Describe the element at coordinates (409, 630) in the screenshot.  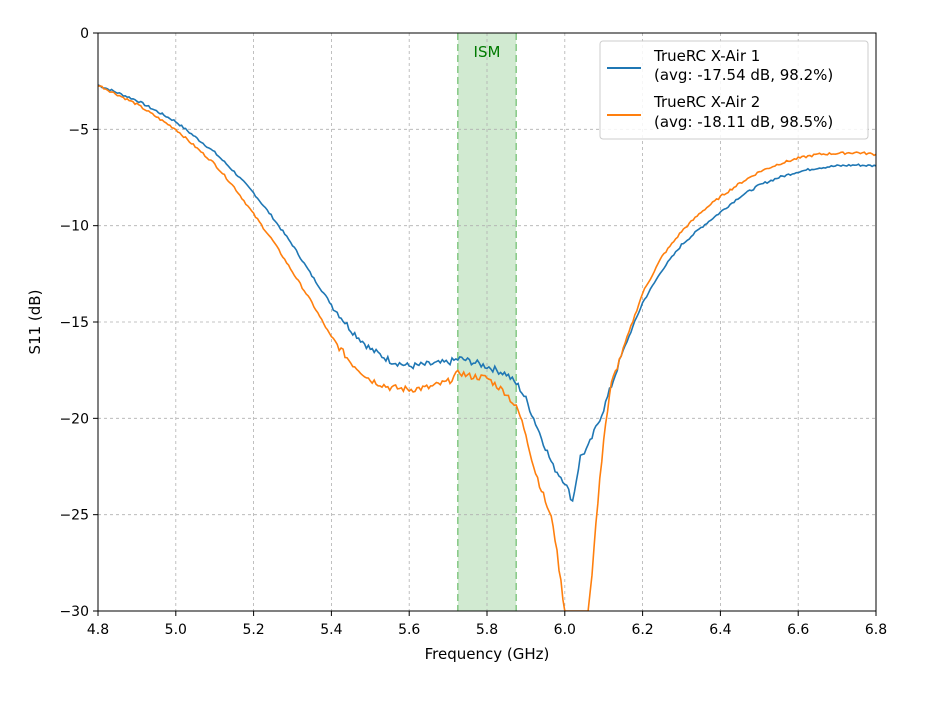
I see `x-tick-label: 5.6` at that location.